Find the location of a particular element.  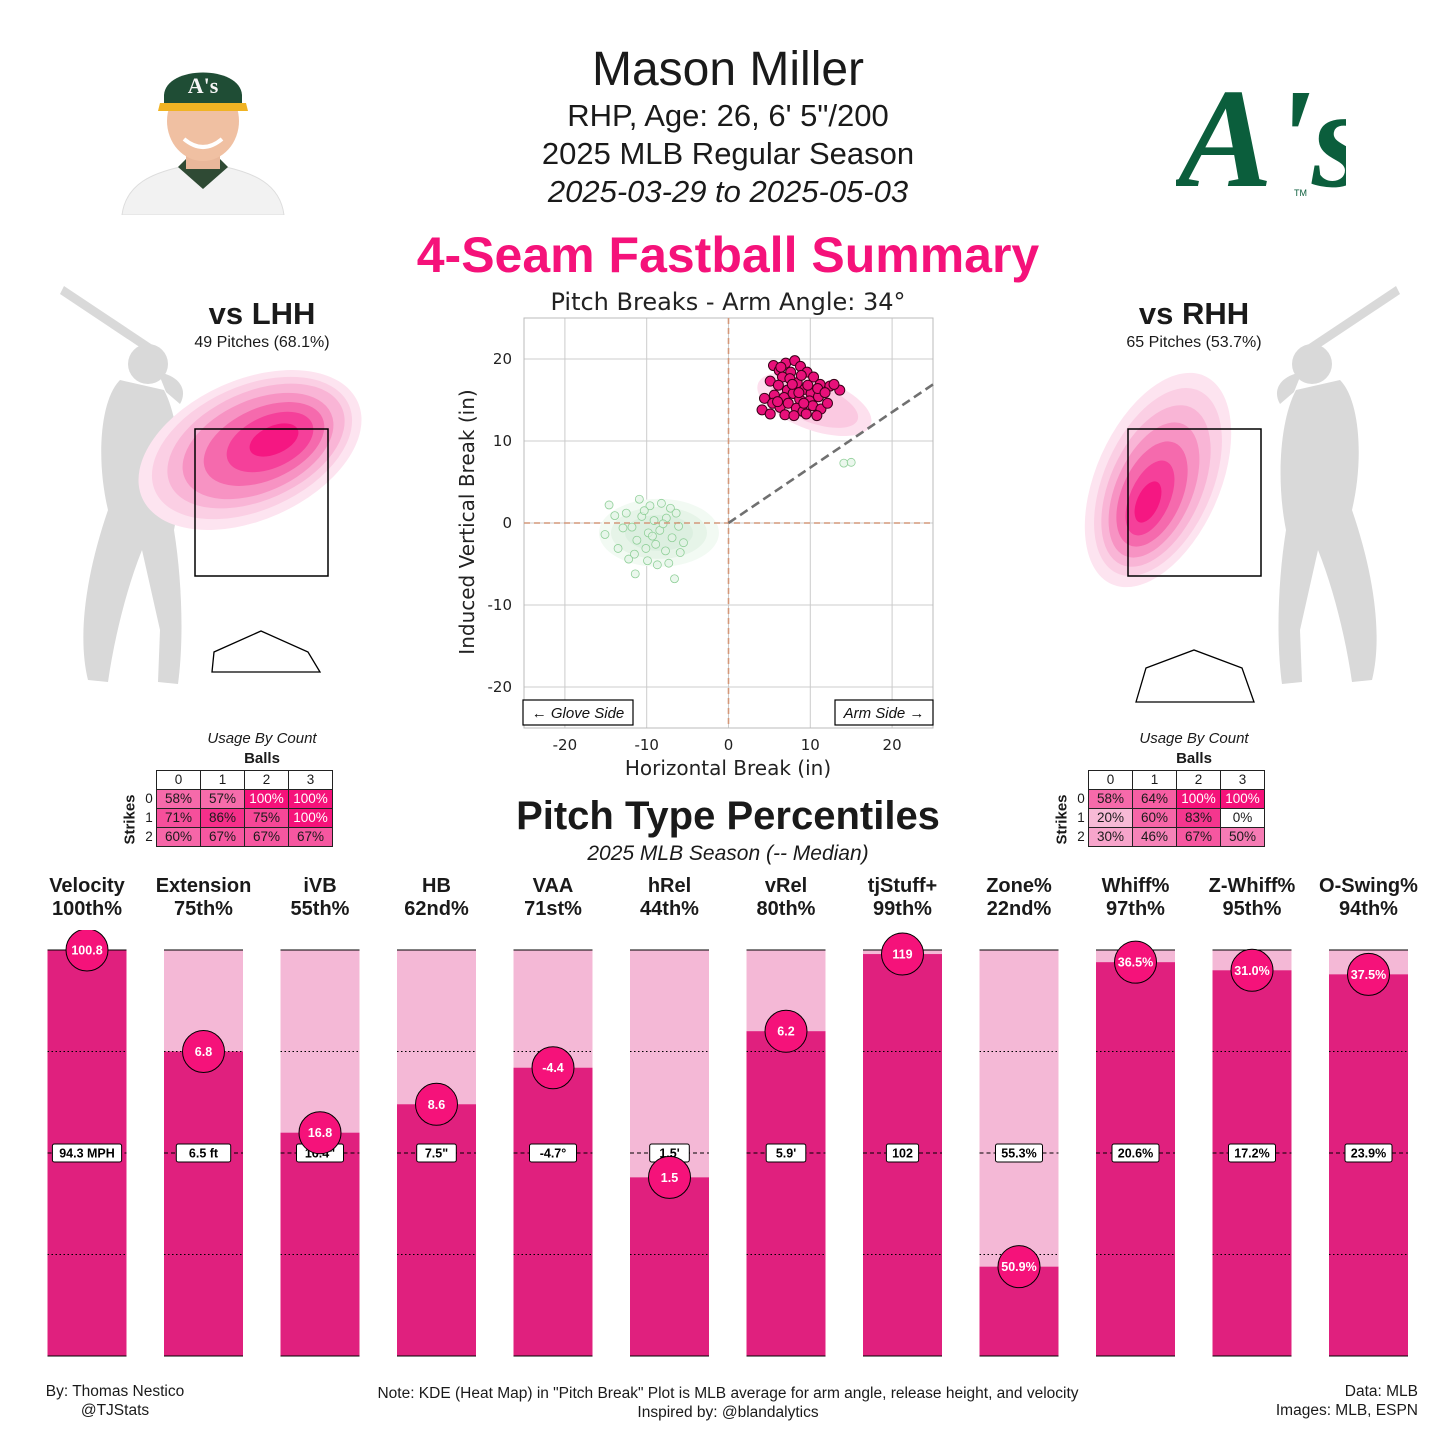

metric-percentile: 97th% is located at coordinates (1135, 909).